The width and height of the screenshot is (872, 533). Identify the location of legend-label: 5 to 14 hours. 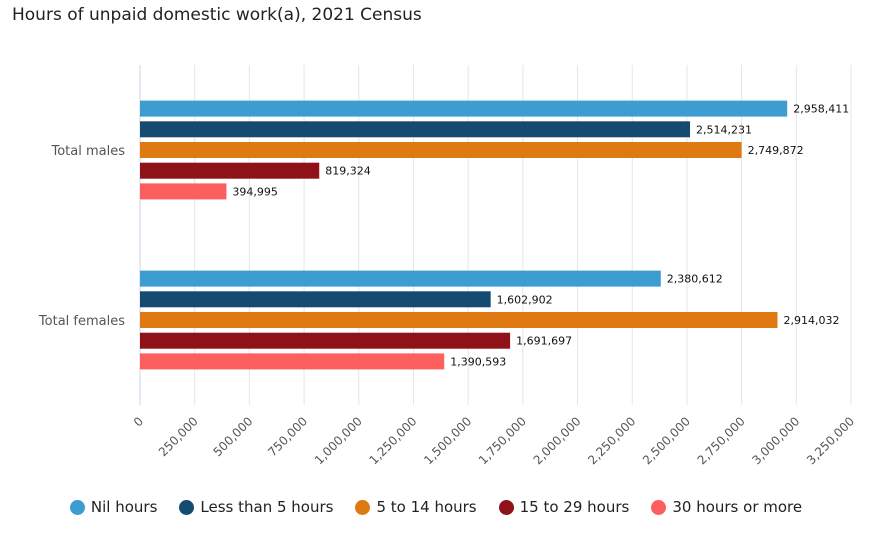
(426, 507).